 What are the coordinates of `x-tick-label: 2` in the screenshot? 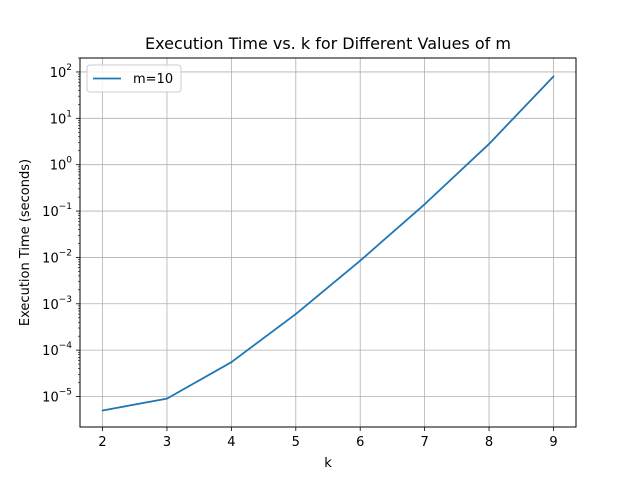 It's located at (102, 442).